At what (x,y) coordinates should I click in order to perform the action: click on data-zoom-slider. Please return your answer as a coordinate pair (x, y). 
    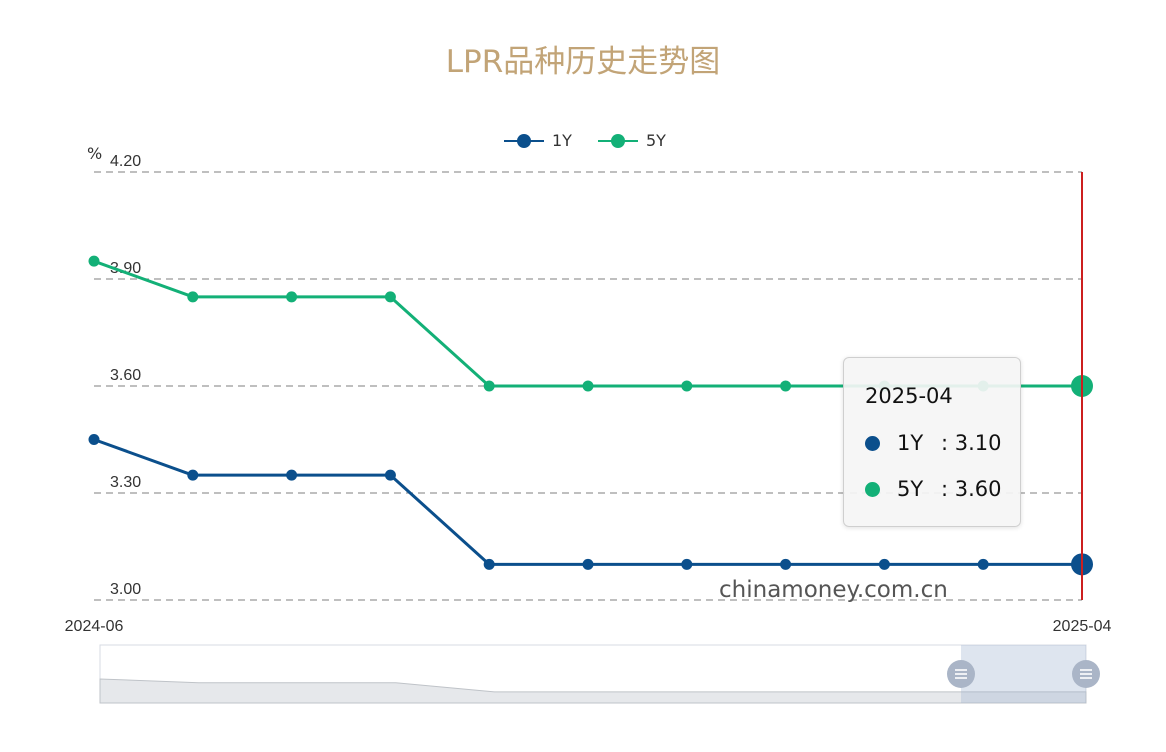
    Looking at the image, I should click on (599, 674).